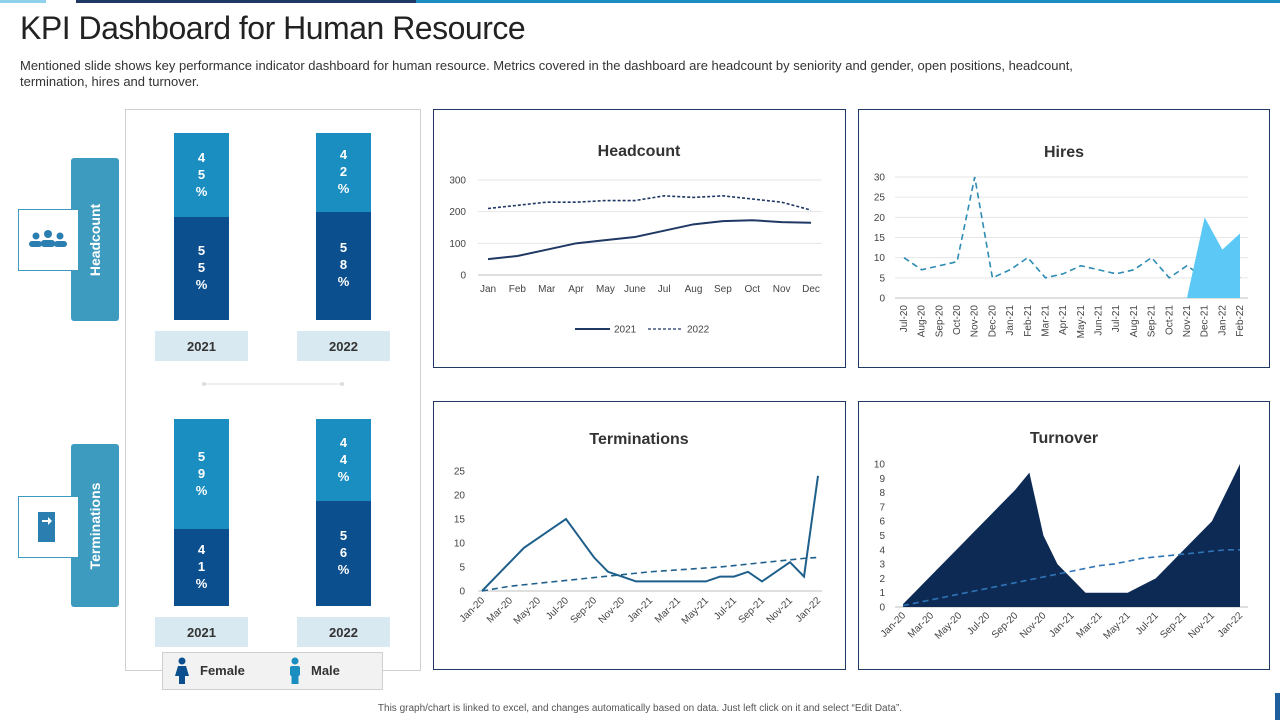 The width and height of the screenshot is (1280, 720). What do you see at coordinates (882, 493) in the screenshot?
I see `y-tick-label: 8` at bounding box center [882, 493].